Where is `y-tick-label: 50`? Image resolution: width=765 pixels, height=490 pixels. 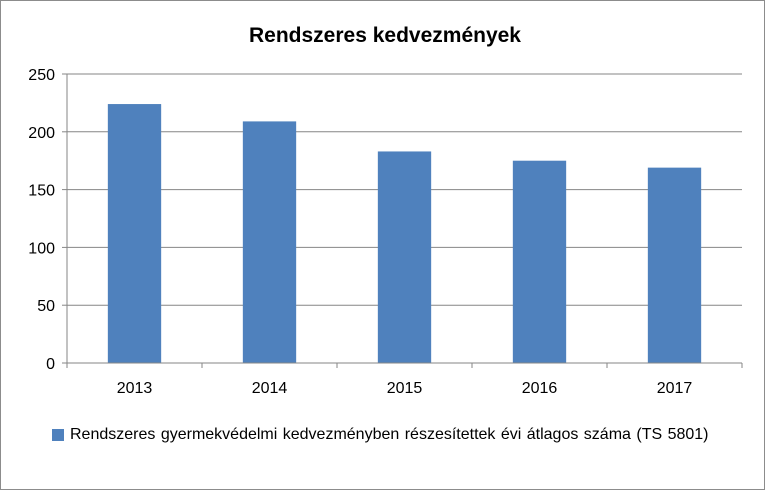 y-tick-label: 50 is located at coordinates (46, 306).